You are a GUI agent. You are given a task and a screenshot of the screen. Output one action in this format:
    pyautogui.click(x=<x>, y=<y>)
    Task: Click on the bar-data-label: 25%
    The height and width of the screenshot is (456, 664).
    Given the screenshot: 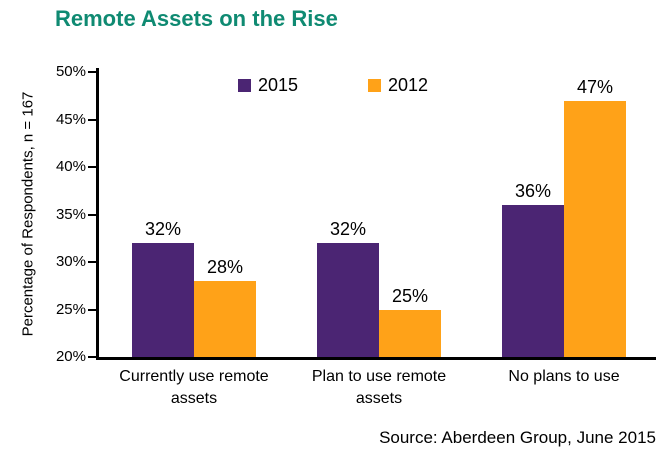 What is the action you would take?
    pyautogui.click(x=410, y=295)
    